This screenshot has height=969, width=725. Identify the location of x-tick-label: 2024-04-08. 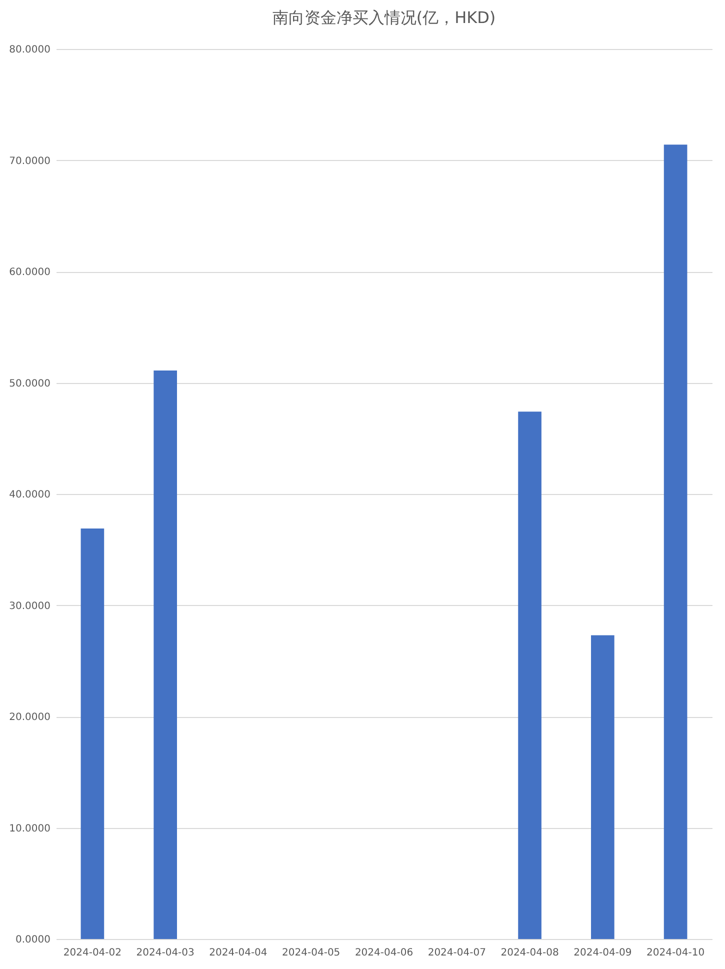
(529, 953).